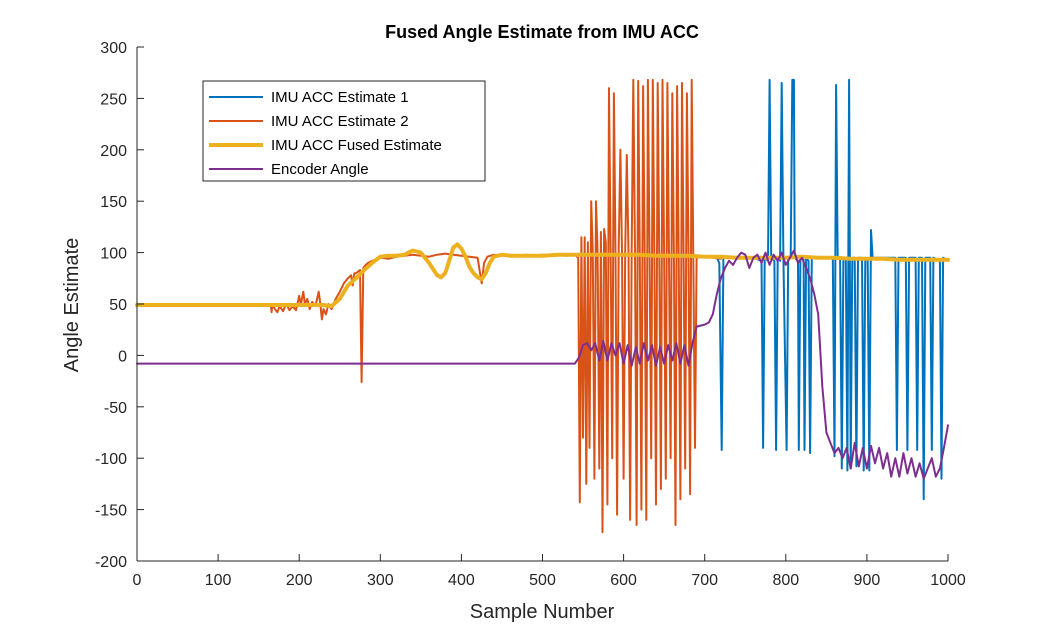  I want to click on y-tick-label: -100, so click(111, 459).